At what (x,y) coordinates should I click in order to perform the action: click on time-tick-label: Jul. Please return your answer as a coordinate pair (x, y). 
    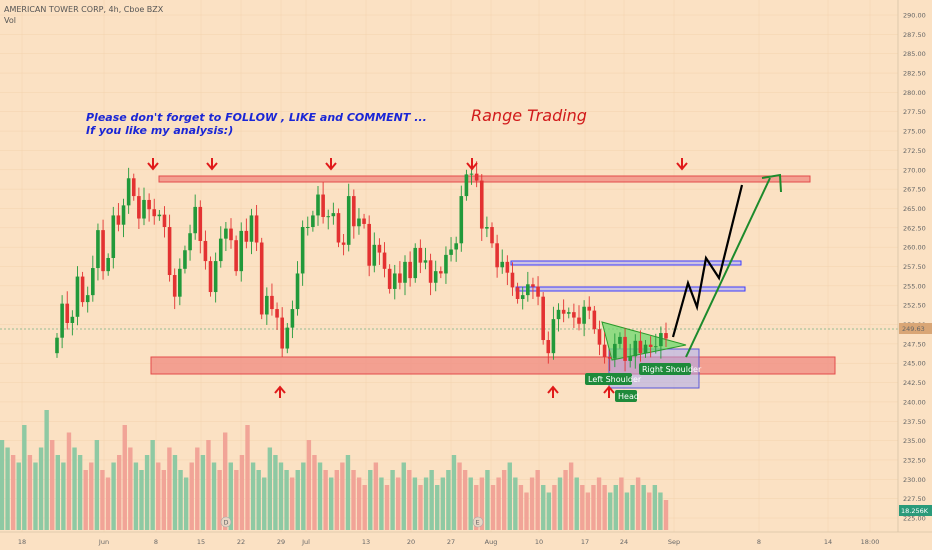
    Looking at the image, I should click on (305, 542).